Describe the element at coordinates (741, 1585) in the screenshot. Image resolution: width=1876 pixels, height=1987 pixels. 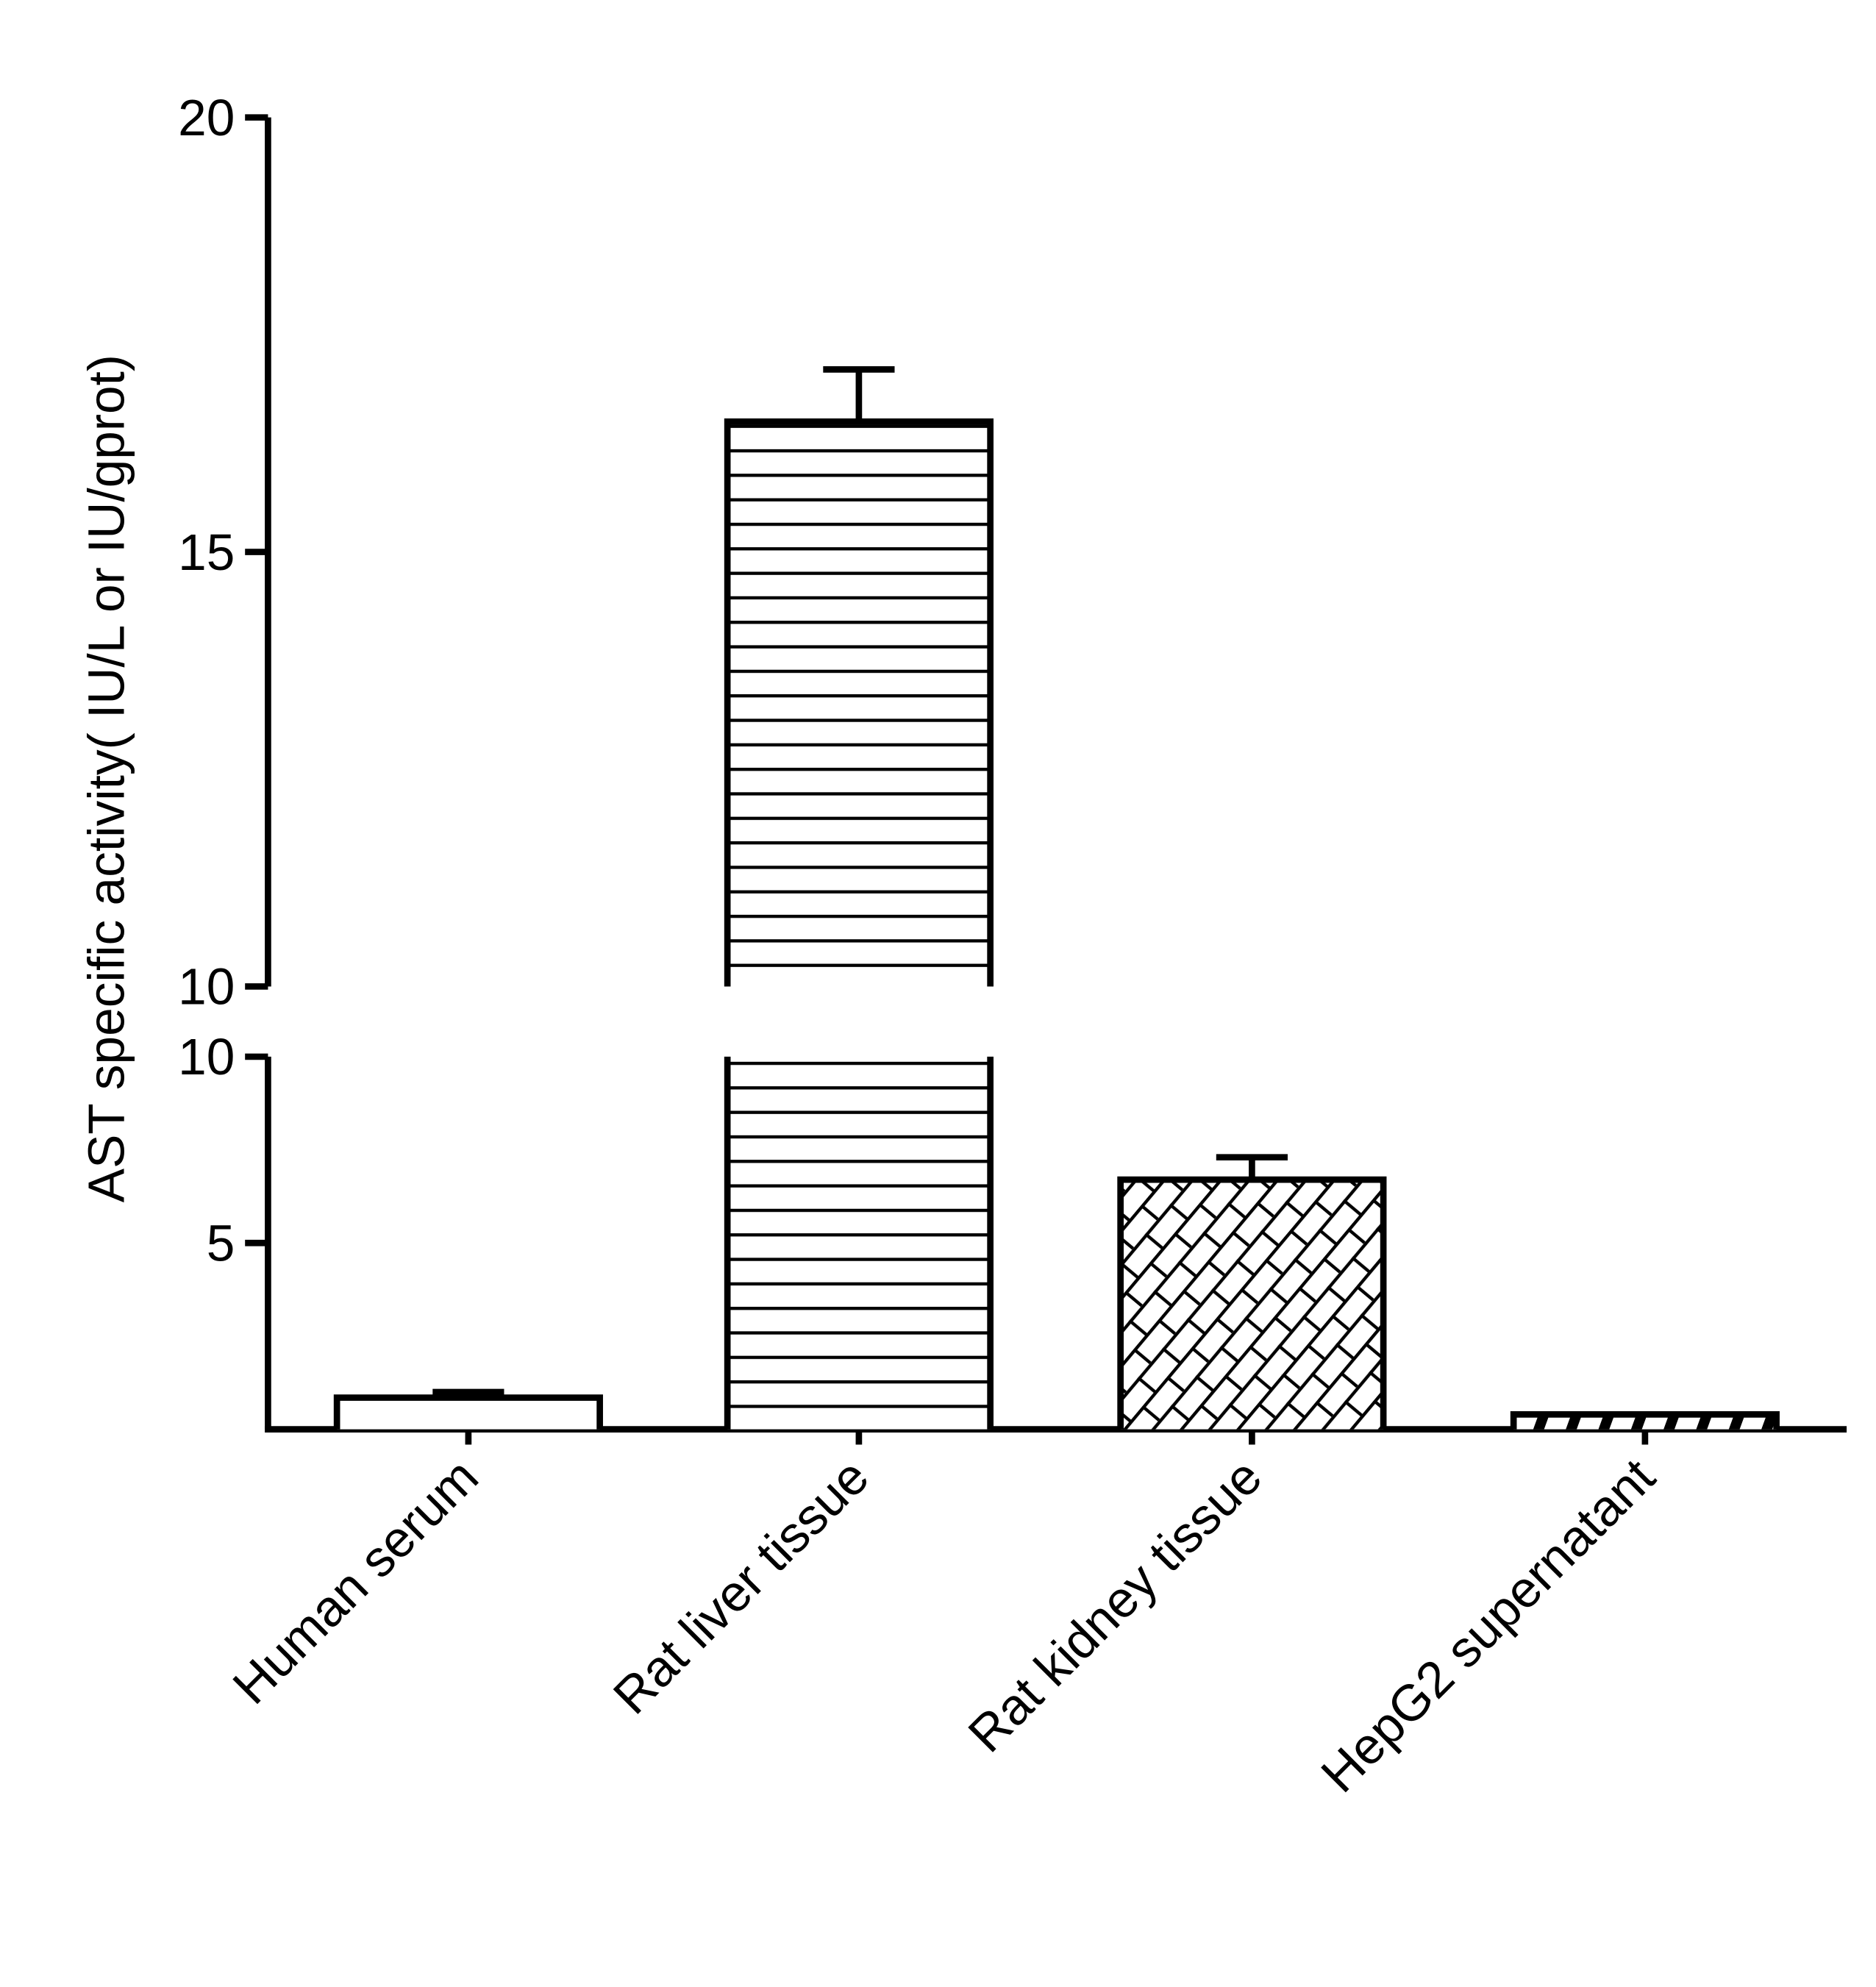
I see `x-tick-label: Rat liver tissue` at that location.